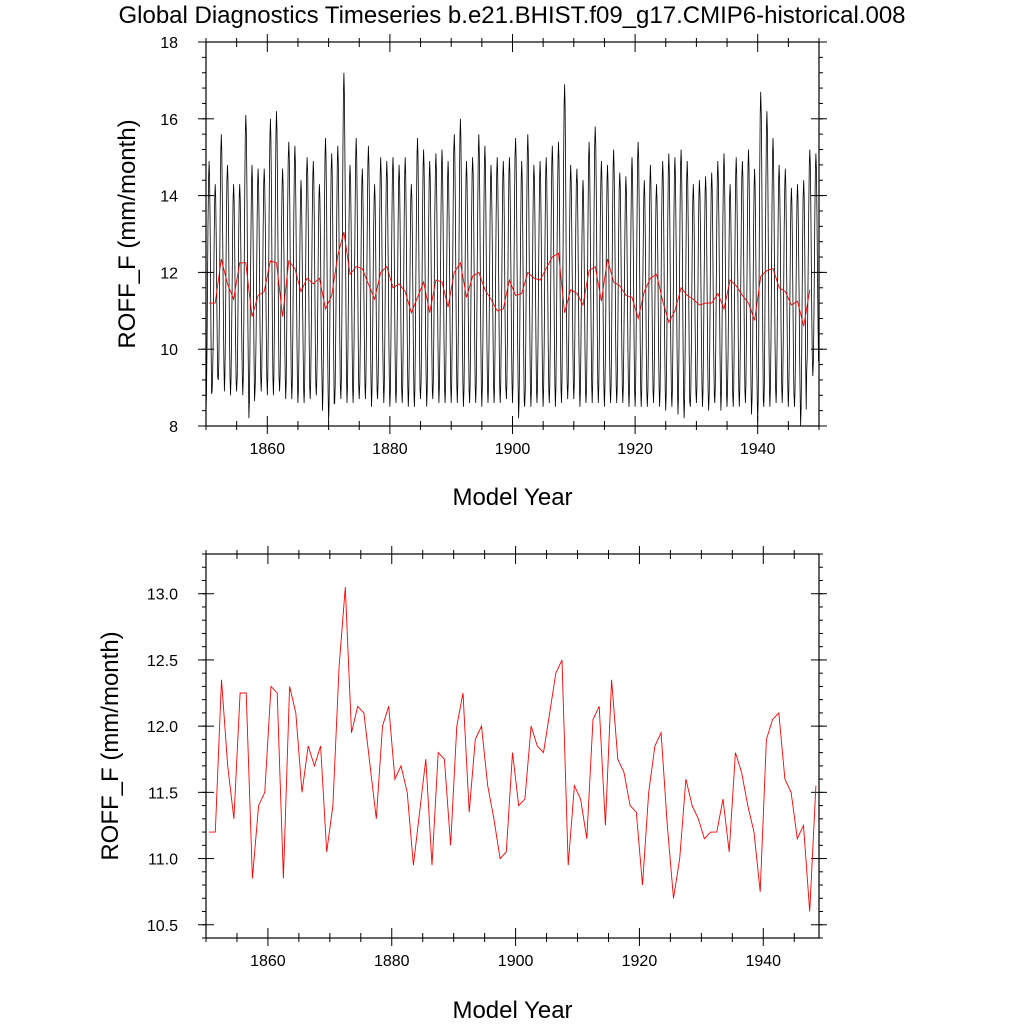 This screenshot has height=1024, width=1024. Describe the element at coordinates (162, 926) in the screenshot. I see `y-tick-label: 10.5` at that location.